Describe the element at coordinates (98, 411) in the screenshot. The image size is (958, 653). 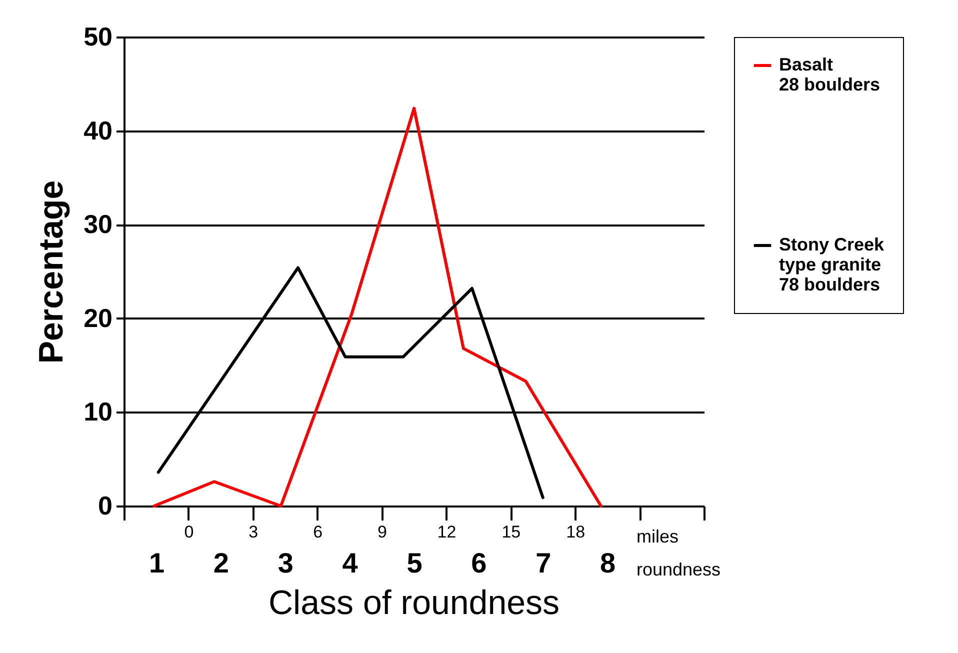
I see `y-tick-label: 10` at that location.